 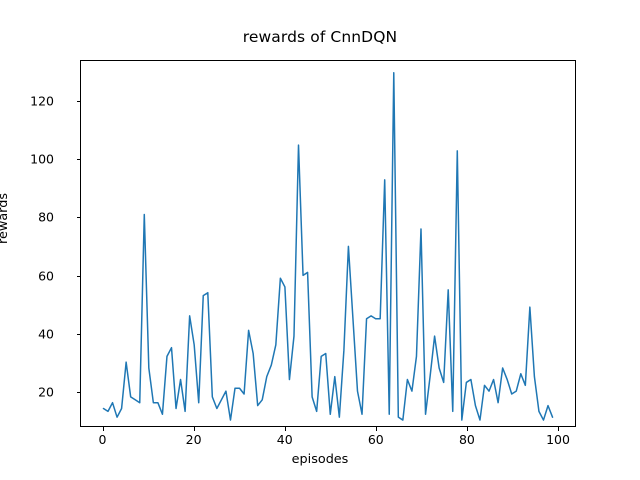 What do you see at coordinates (320, 37) in the screenshot?
I see `chart-title: rewards of CnnDQN` at bounding box center [320, 37].